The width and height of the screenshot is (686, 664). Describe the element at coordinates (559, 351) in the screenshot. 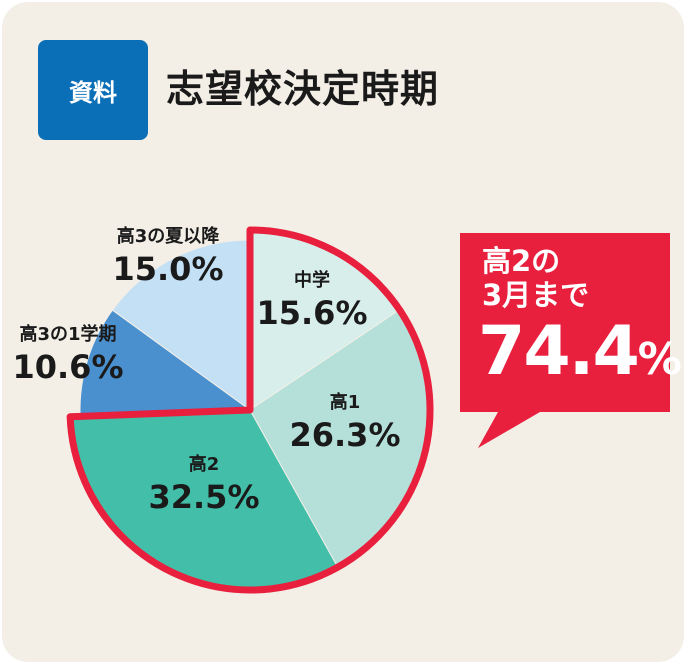

I see `callout-value-number: 74.4` at that location.